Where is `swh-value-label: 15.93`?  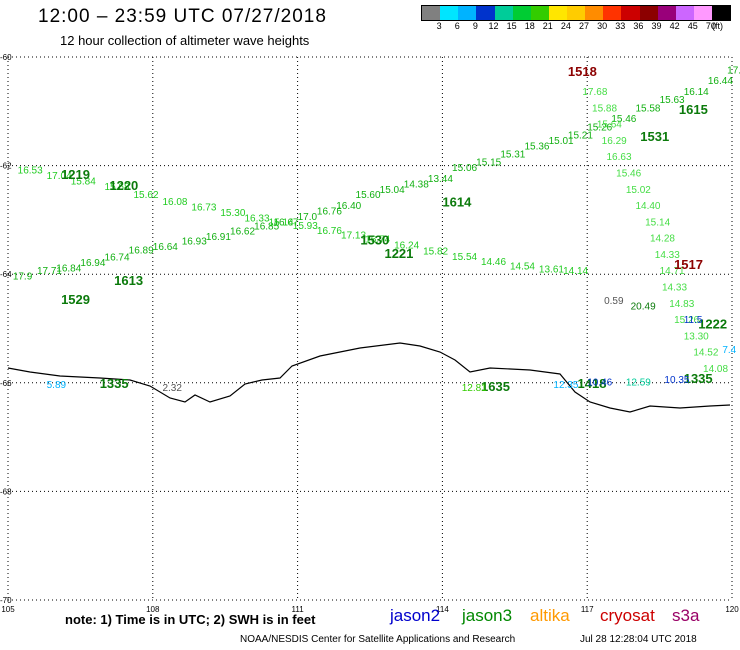 swh-value-label: 15.93 is located at coordinates (305, 226).